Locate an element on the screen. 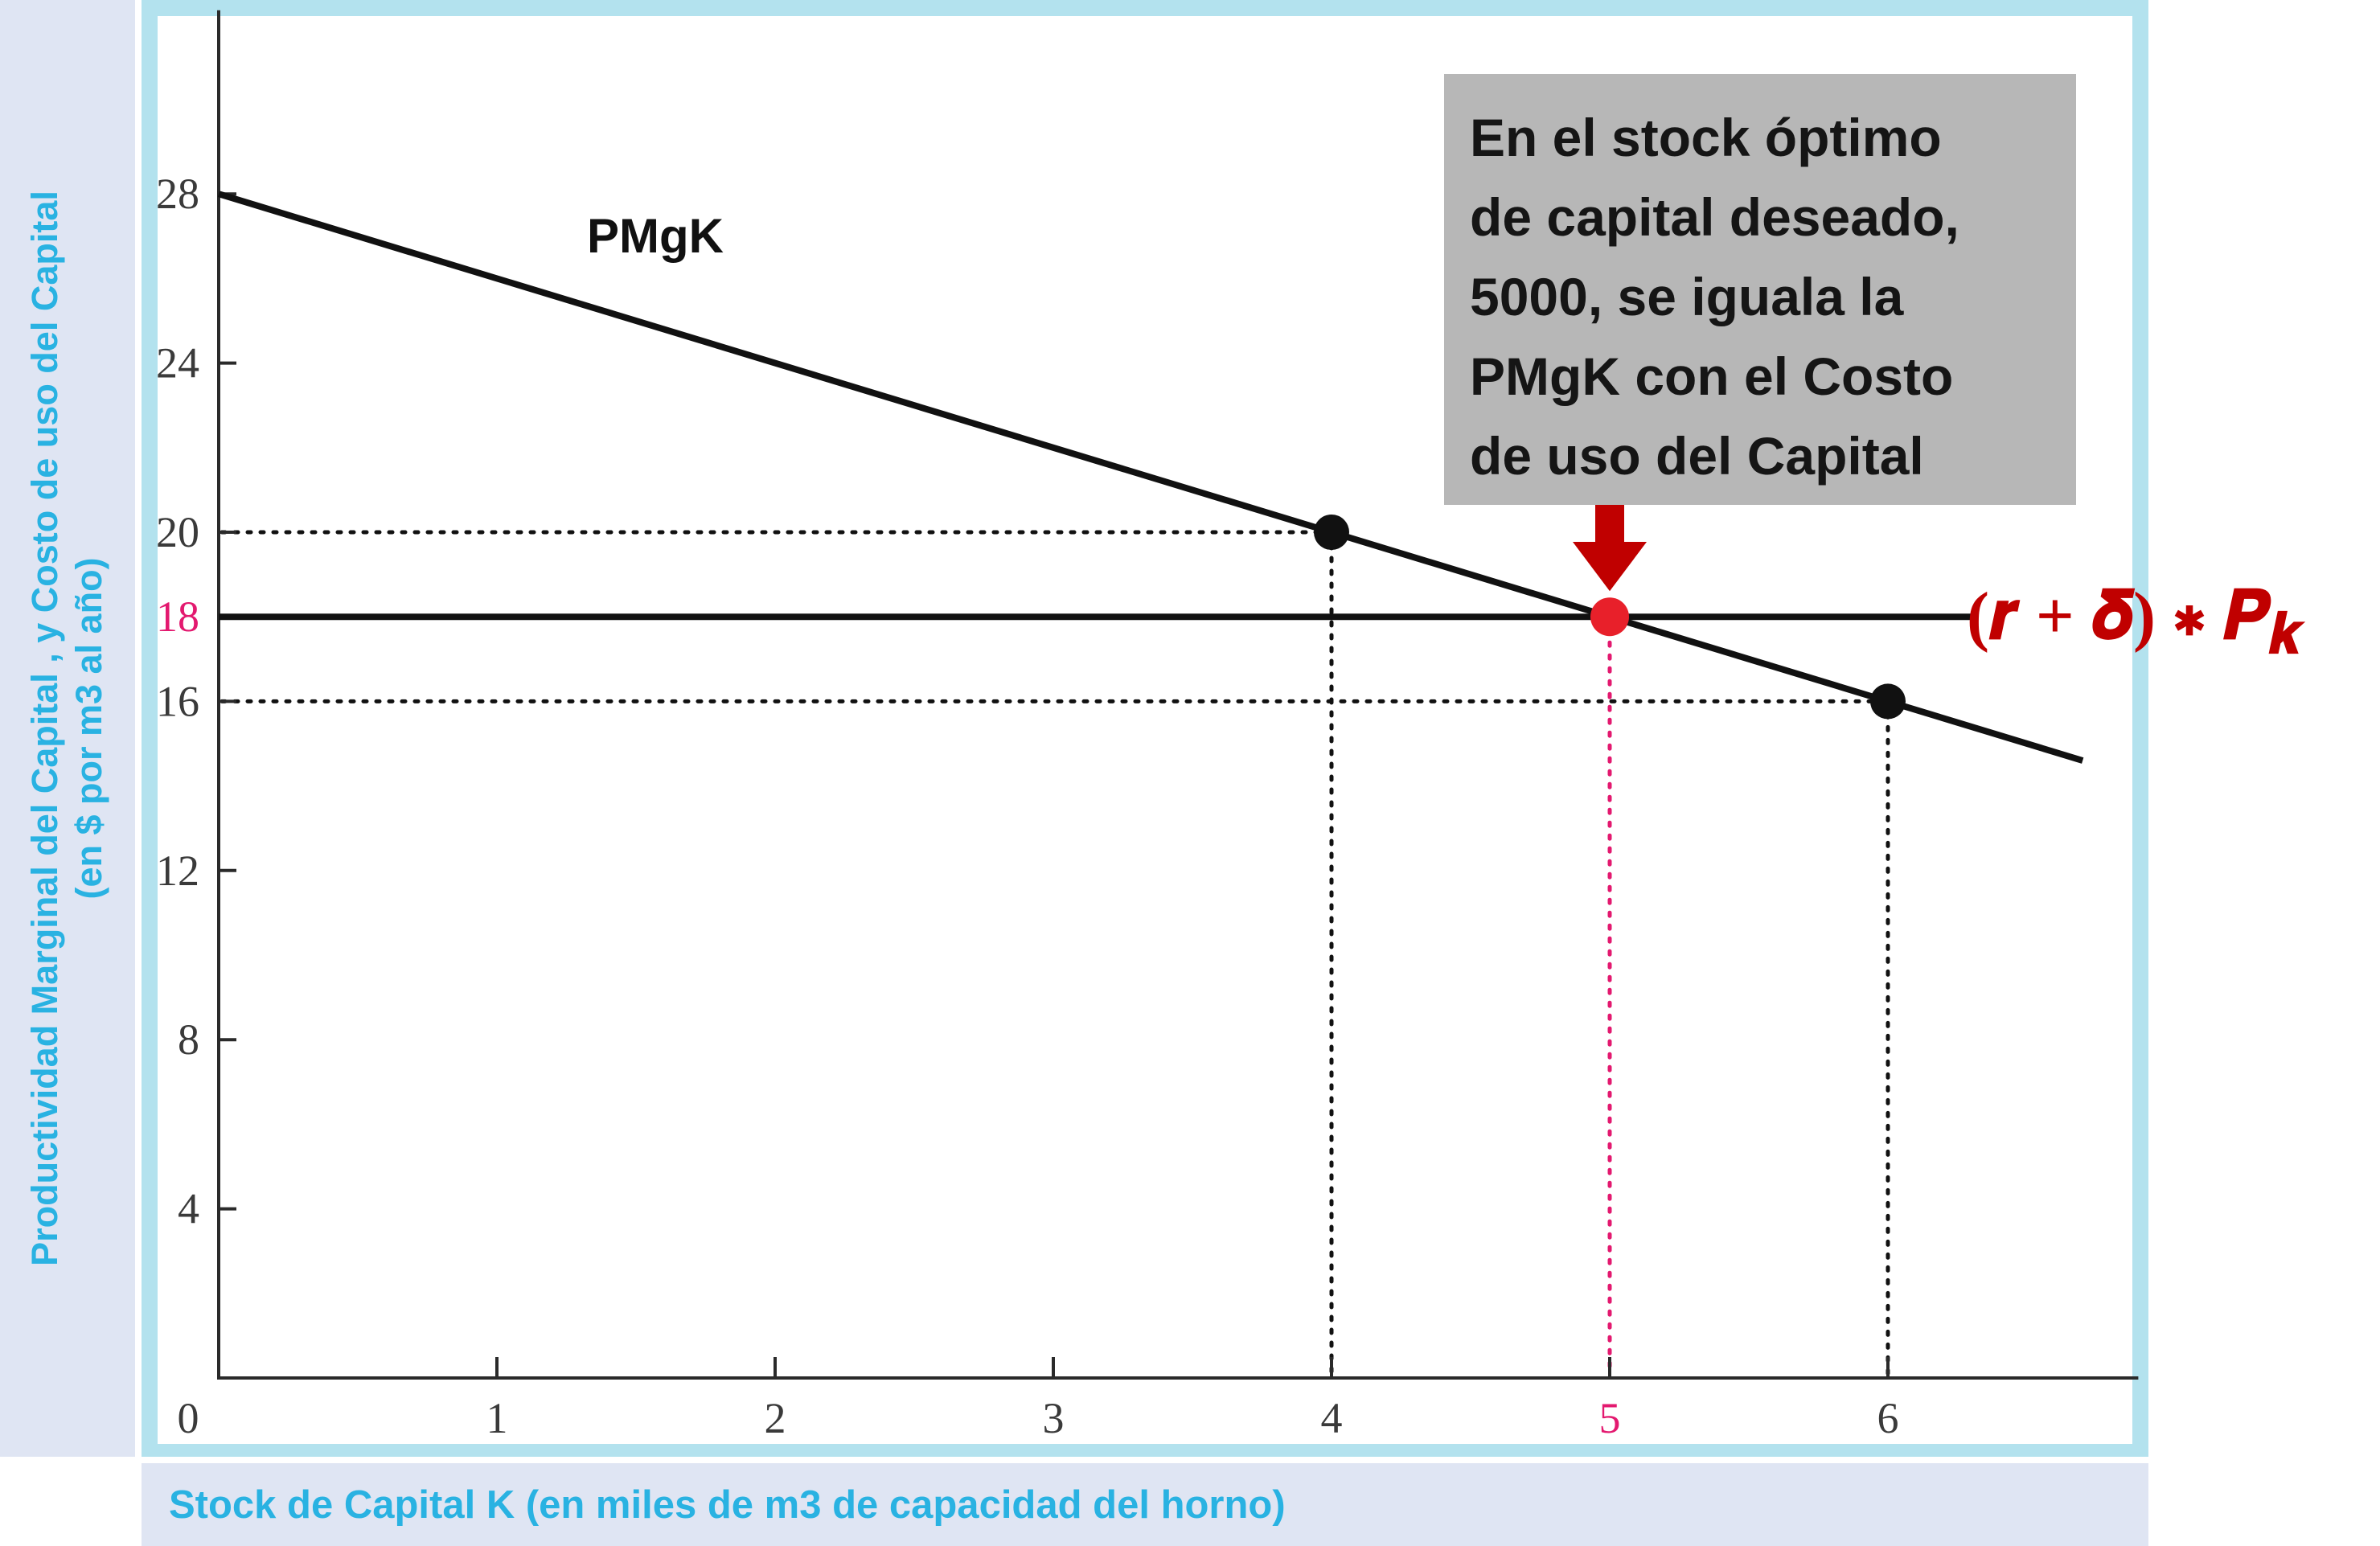  y-tick-label: 4 is located at coordinates (188, 1209).